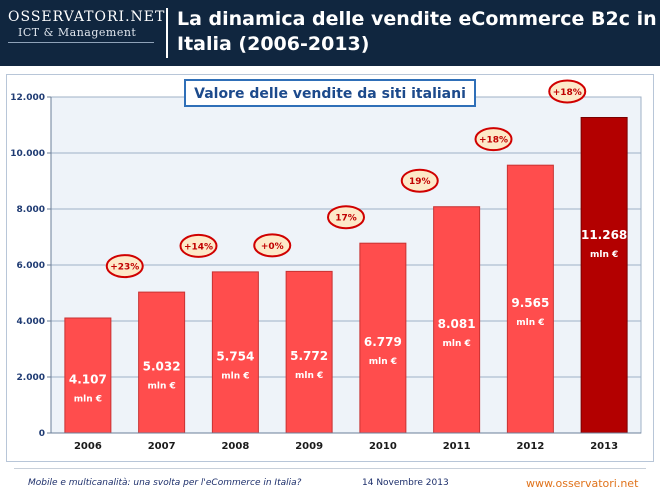  What do you see at coordinates (27, 154) in the screenshot?
I see `y-tick-label: 10.000` at bounding box center [27, 154].